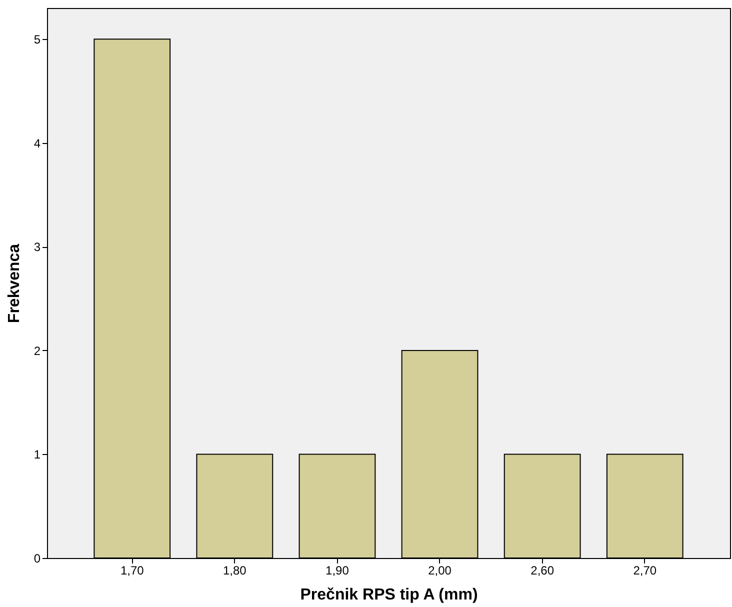 The height and width of the screenshot is (607, 732). What do you see at coordinates (37, 143) in the screenshot?
I see `y-tick-label: 4` at bounding box center [37, 143].